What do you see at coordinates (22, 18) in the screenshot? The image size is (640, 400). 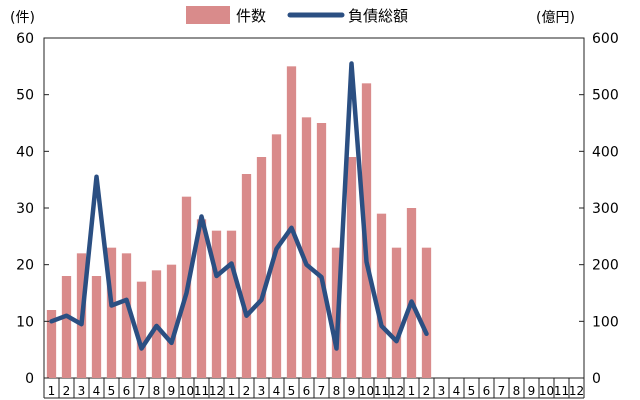 I see `left-axis-label: (件)` at bounding box center [22, 18].